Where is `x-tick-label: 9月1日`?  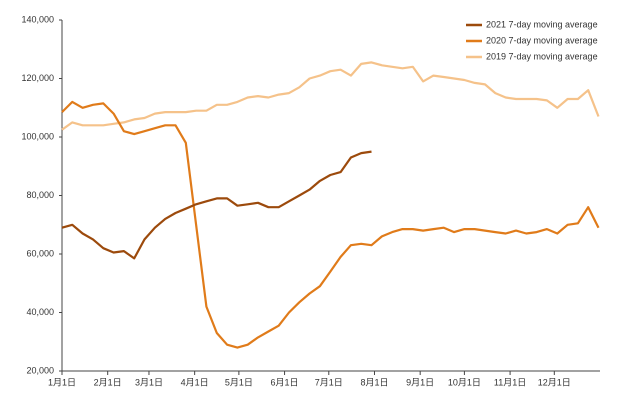
x-tick-label: 9月1日 is located at coordinates (420, 382).